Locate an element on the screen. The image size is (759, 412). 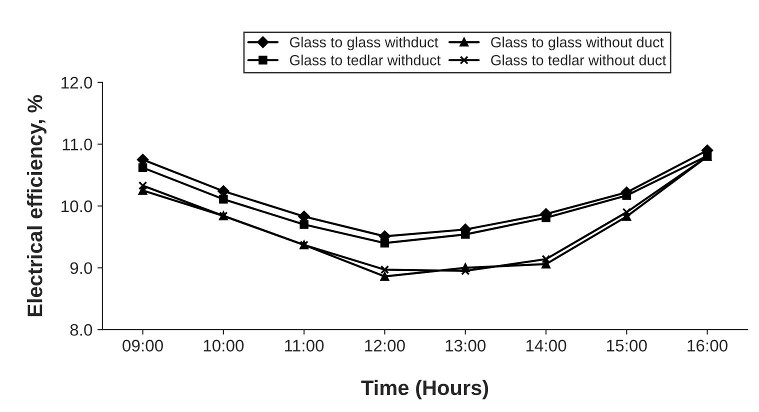
x-tick-label: 16:00 is located at coordinates (708, 346).